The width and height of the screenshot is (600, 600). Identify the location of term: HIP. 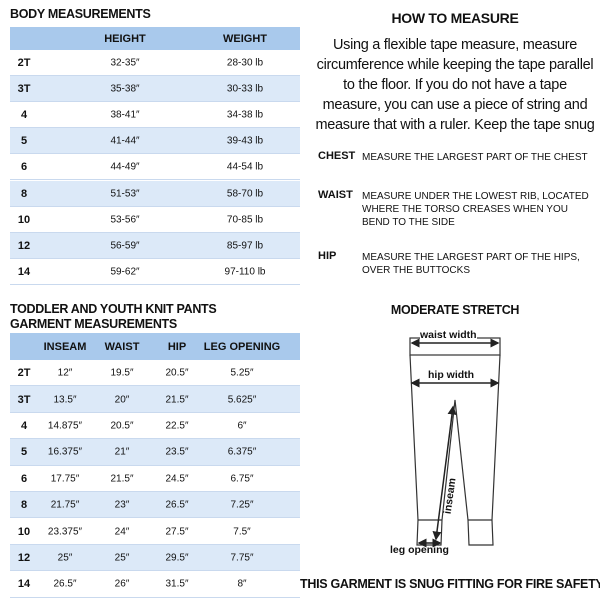
(327, 256).